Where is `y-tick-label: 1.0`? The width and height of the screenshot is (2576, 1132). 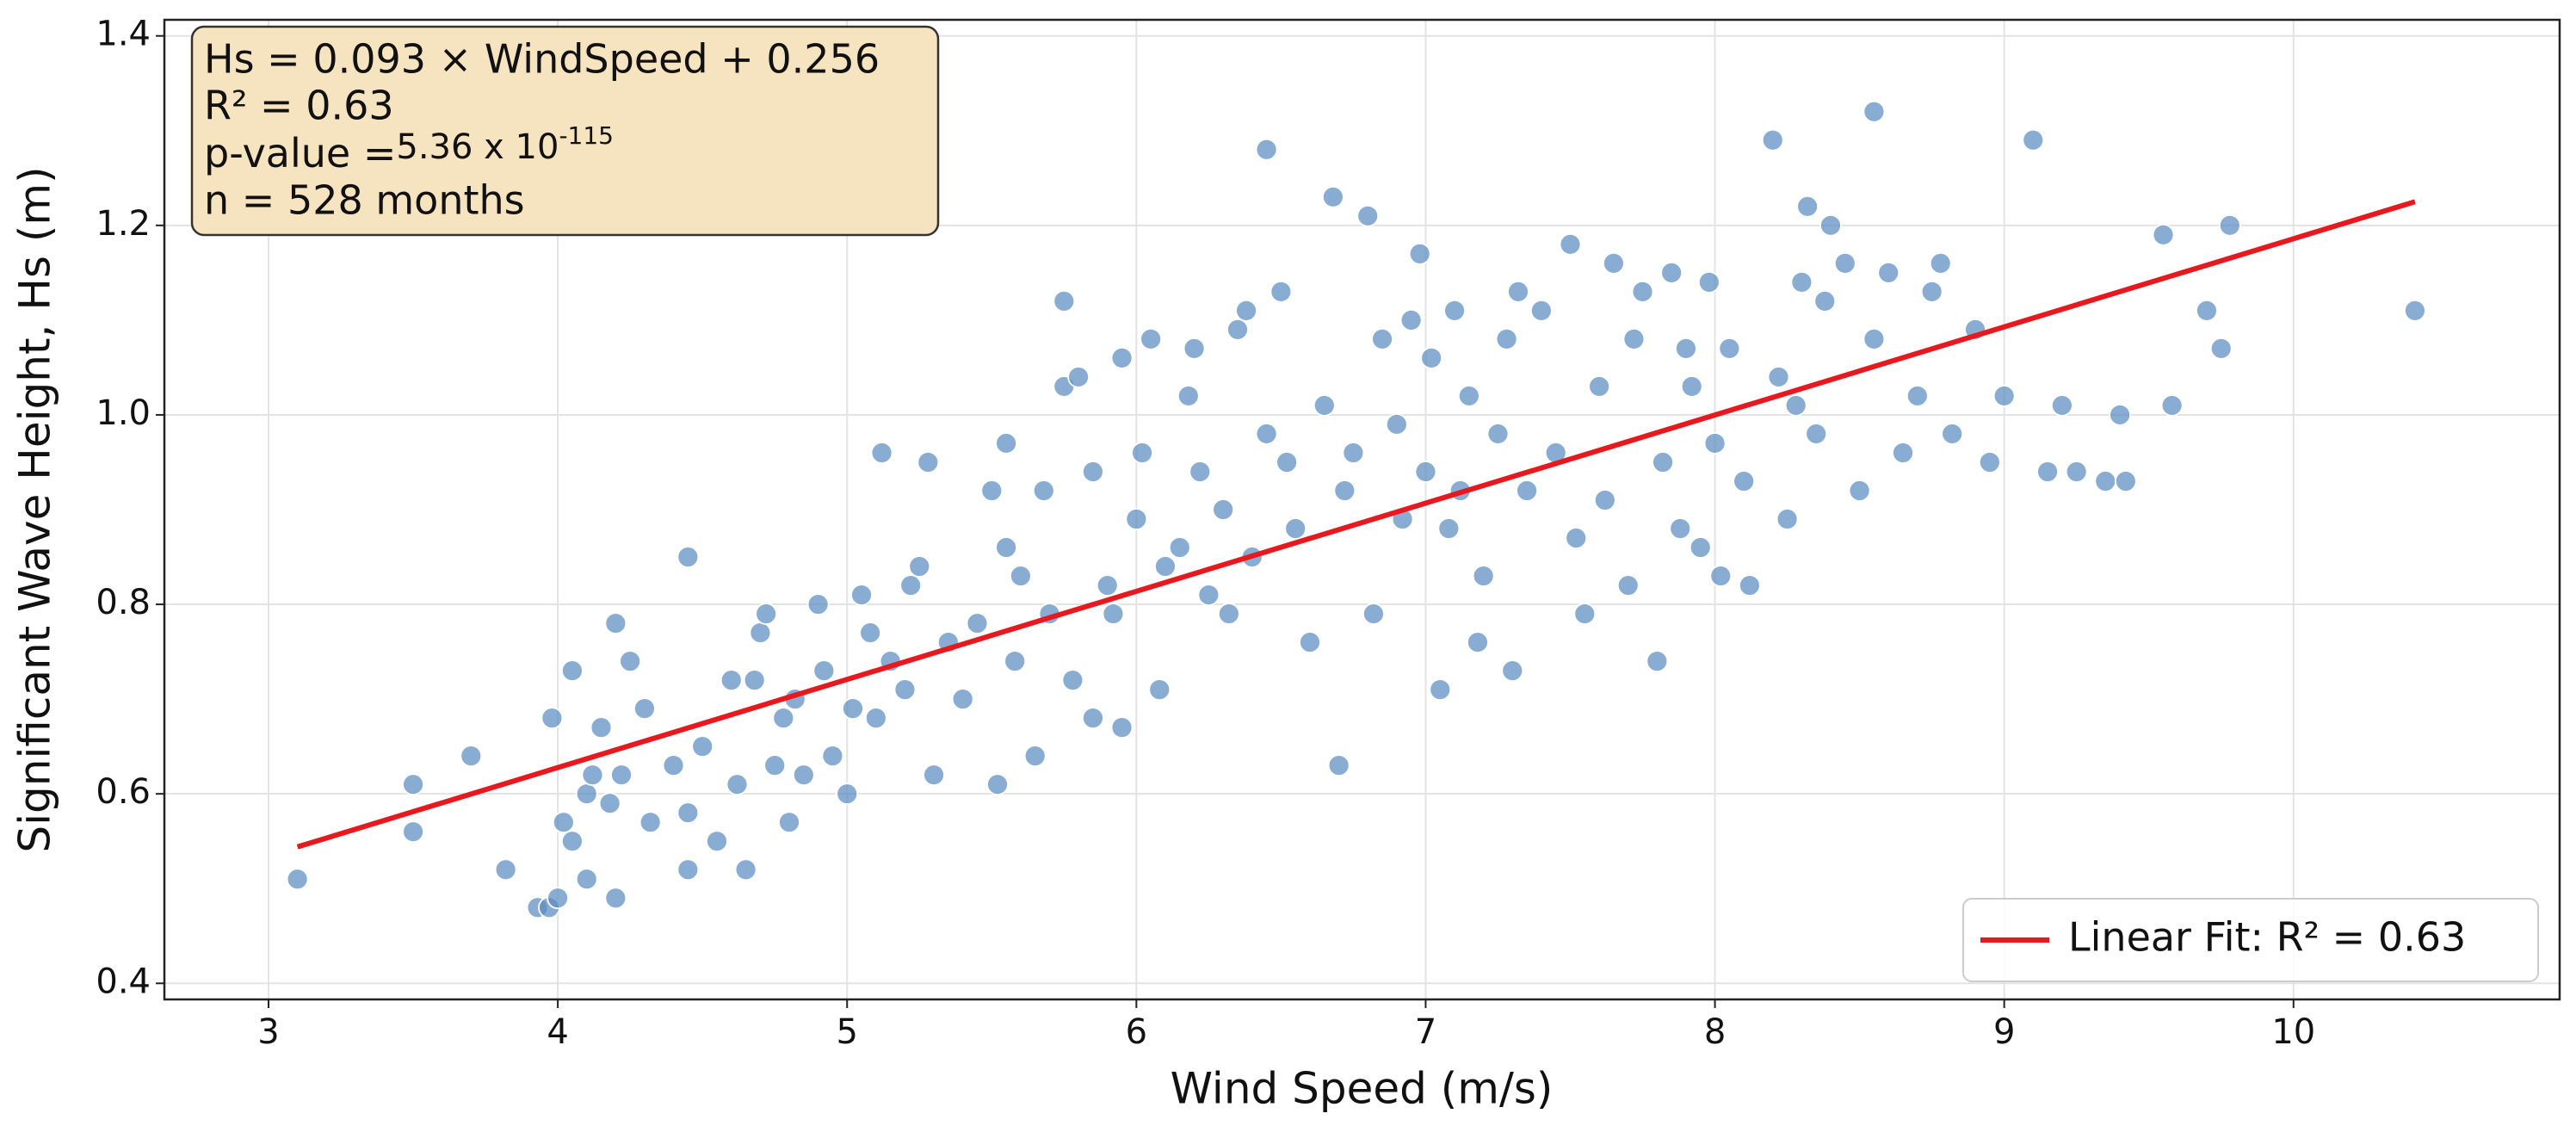
y-tick-label: 1.0 is located at coordinates (123, 413).